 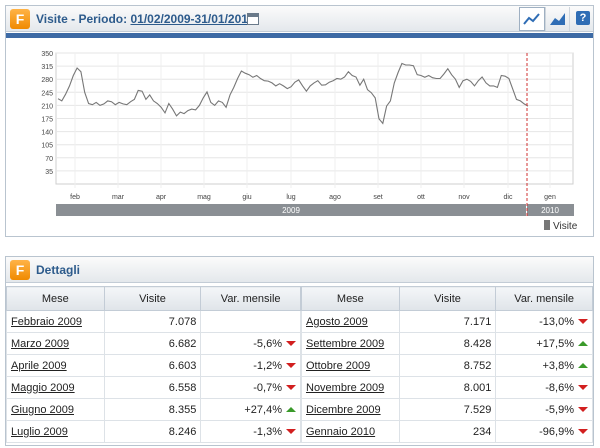 I want to click on legend-swatch, so click(x=547, y=225).